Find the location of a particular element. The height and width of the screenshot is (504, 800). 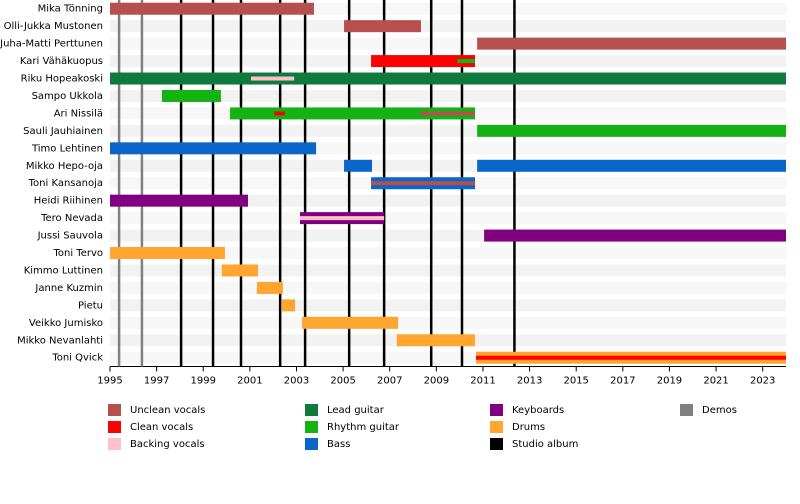

row-label: Olli-Jukka Mustonen is located at coordinates (53, 26).